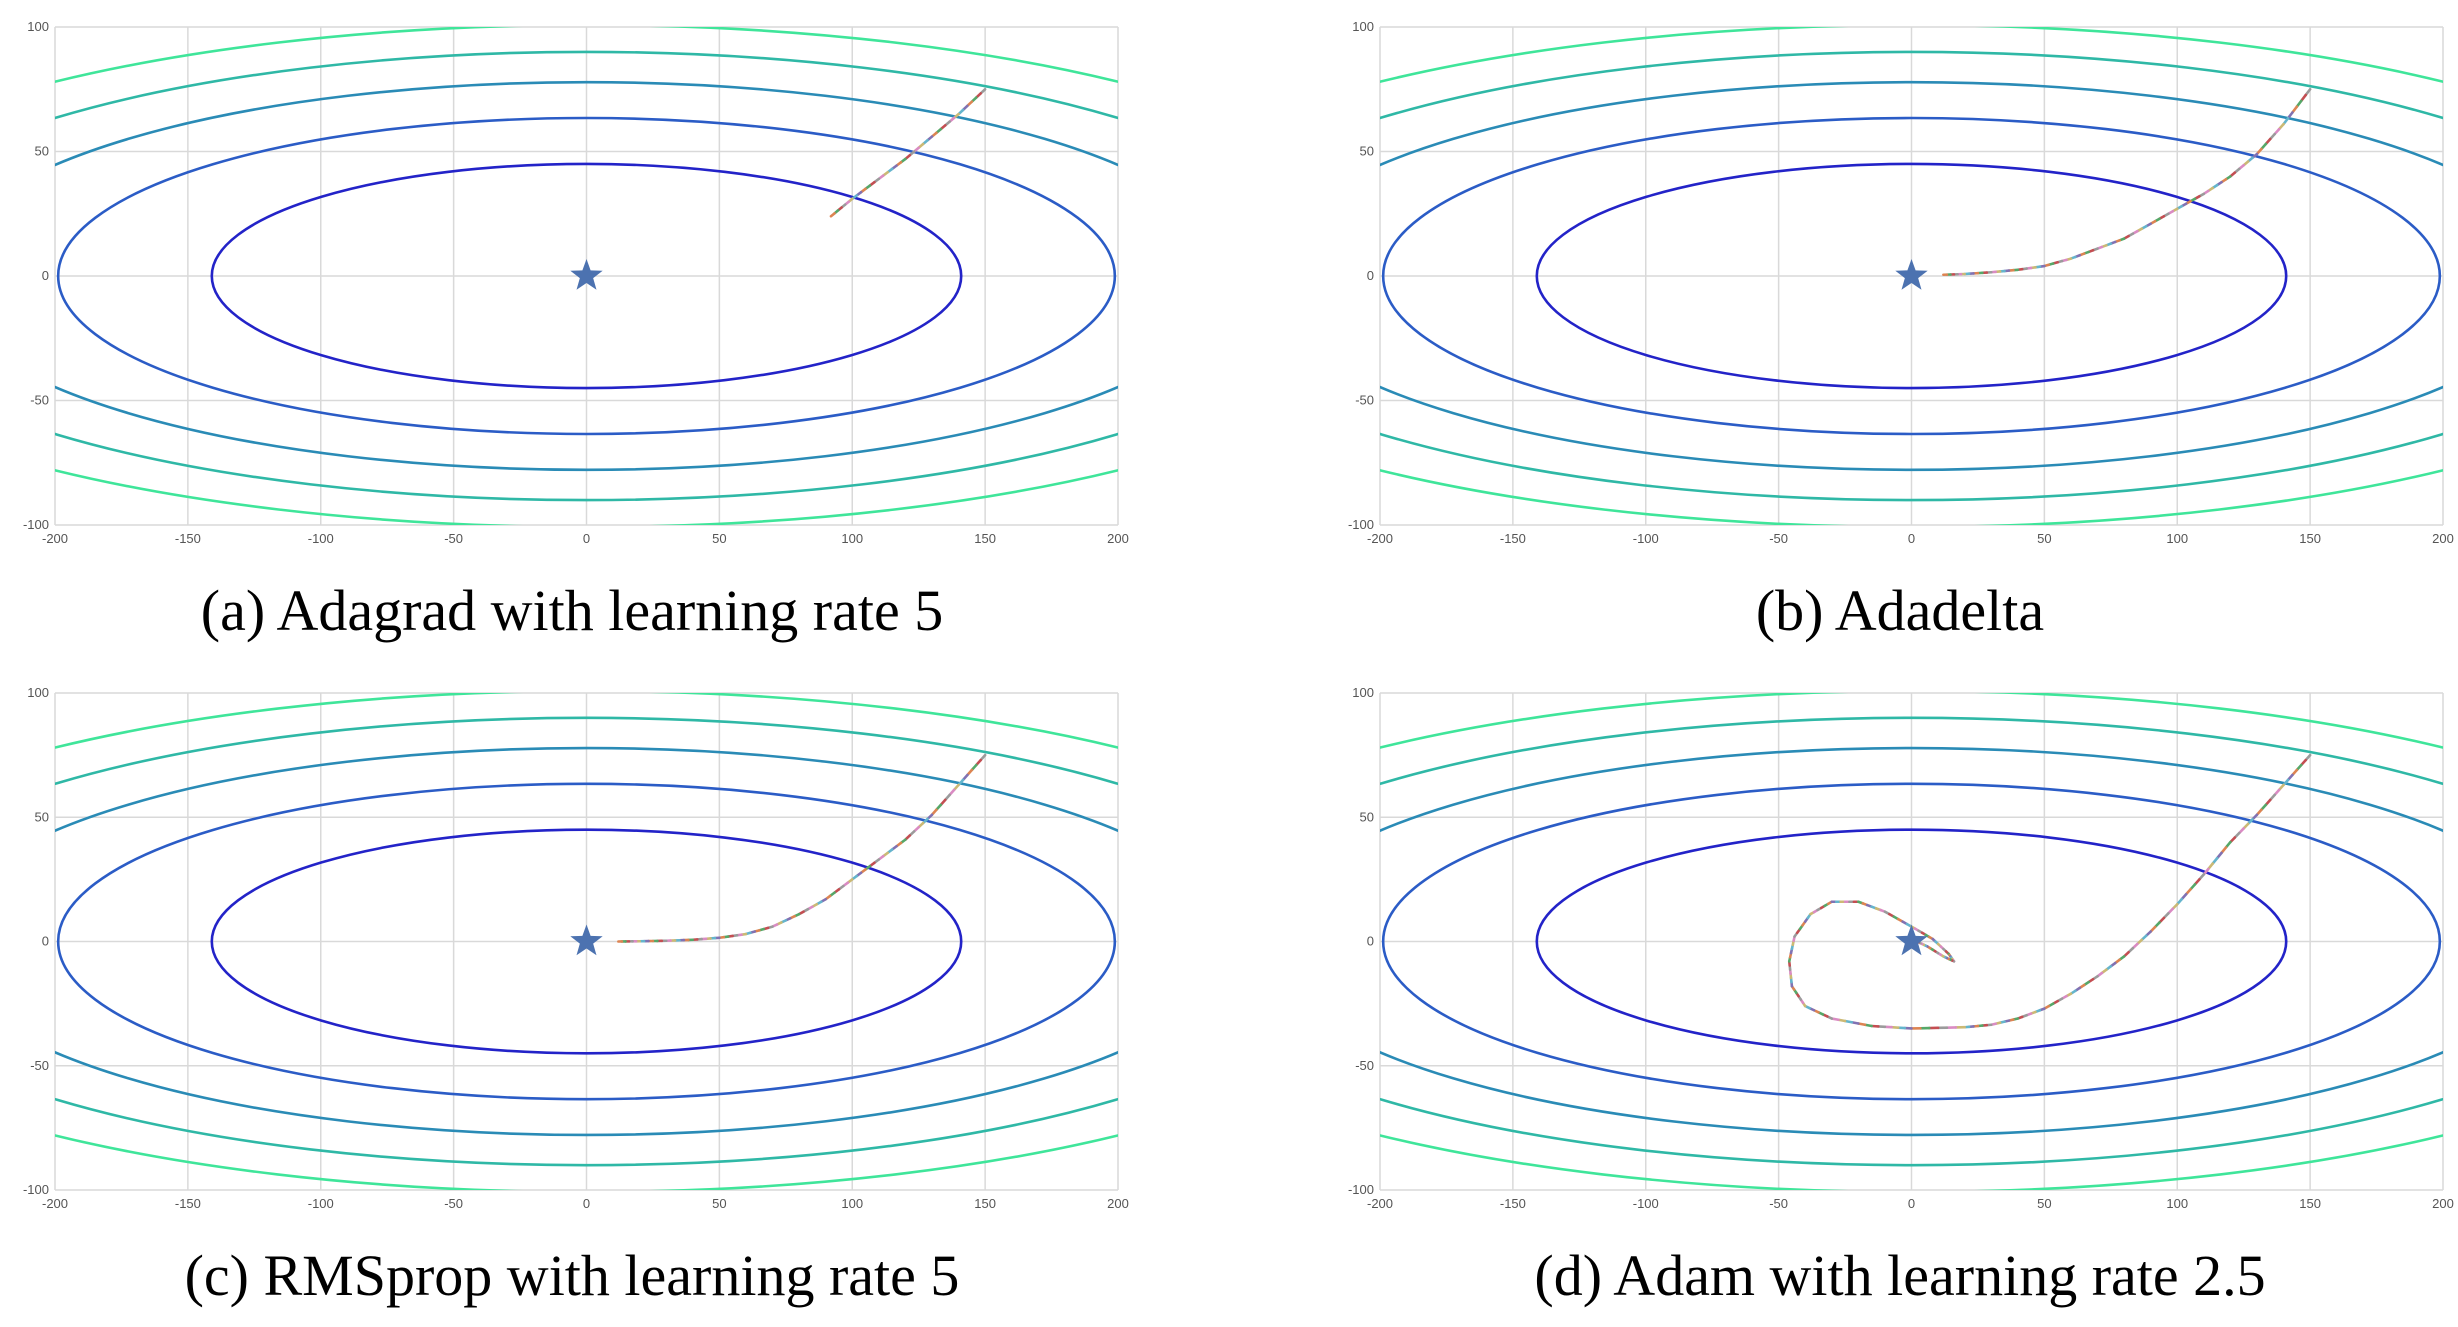 The height and width of the screenshot is (1327, 2458). Describe the element at coordinates (1900, 610) in the screenshot. I see `subplot-caption: (b) Adadelta` at that location.